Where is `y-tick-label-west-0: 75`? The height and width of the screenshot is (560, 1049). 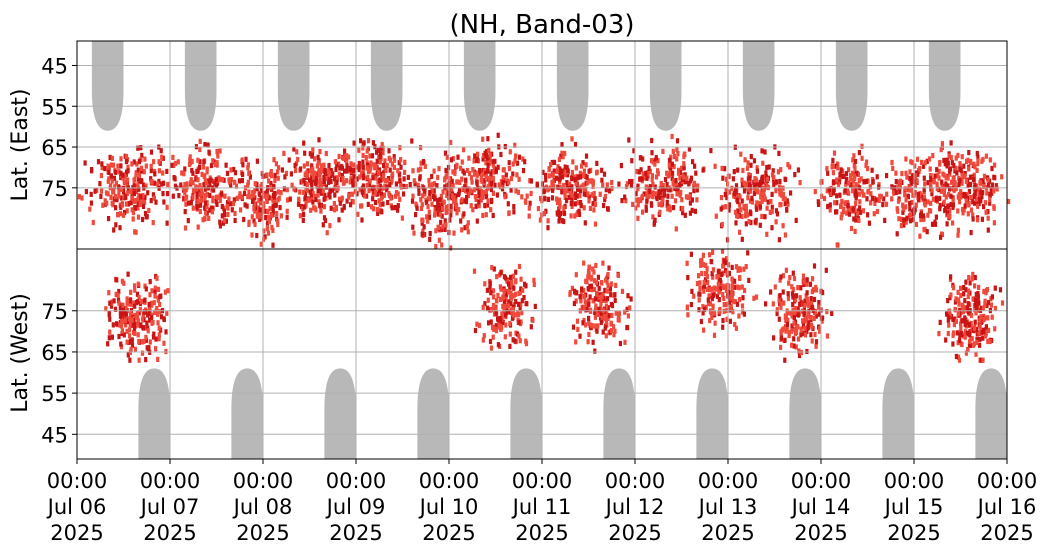
y-tick-label-west-0: 75 is located at coordinates (54, 312).